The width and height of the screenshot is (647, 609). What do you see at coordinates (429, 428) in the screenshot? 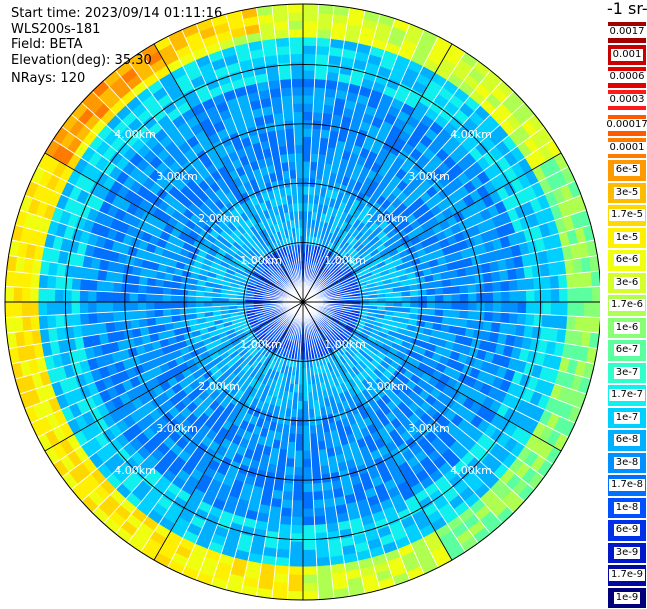
I see `ring-label: 3.00km` at bounding box center [429, 428].